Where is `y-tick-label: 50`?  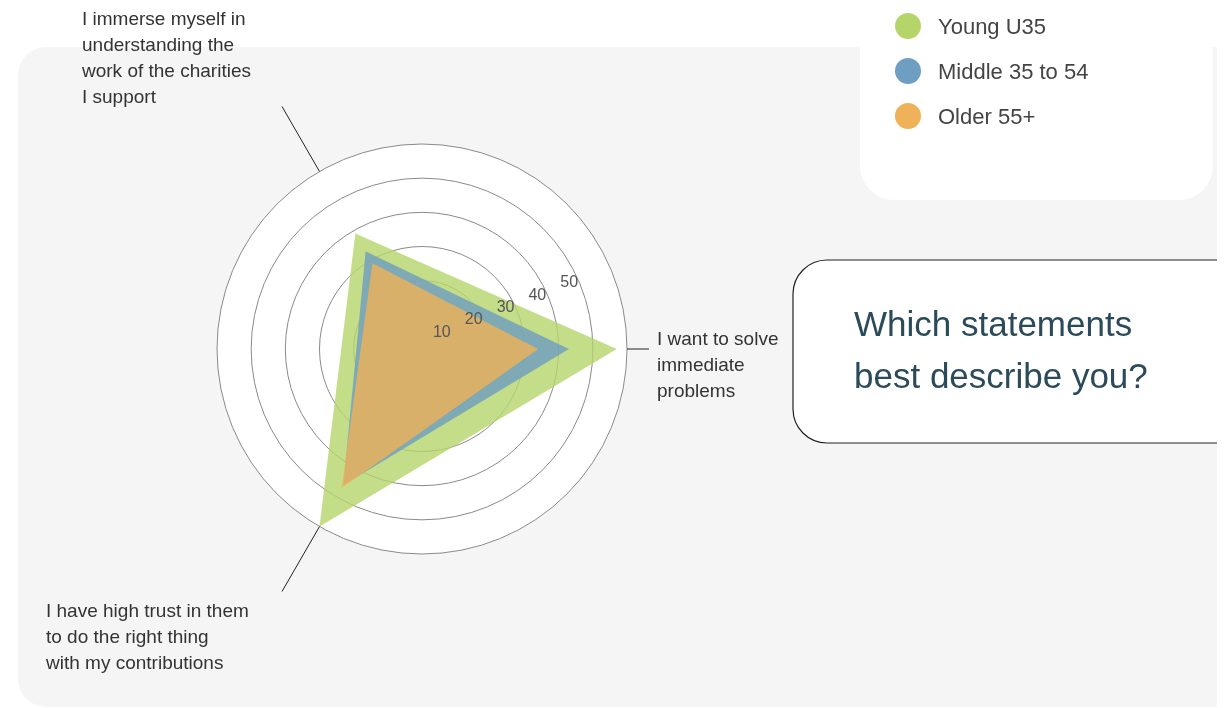
y-tick-label: 50 is located at coordinates (569, 282).